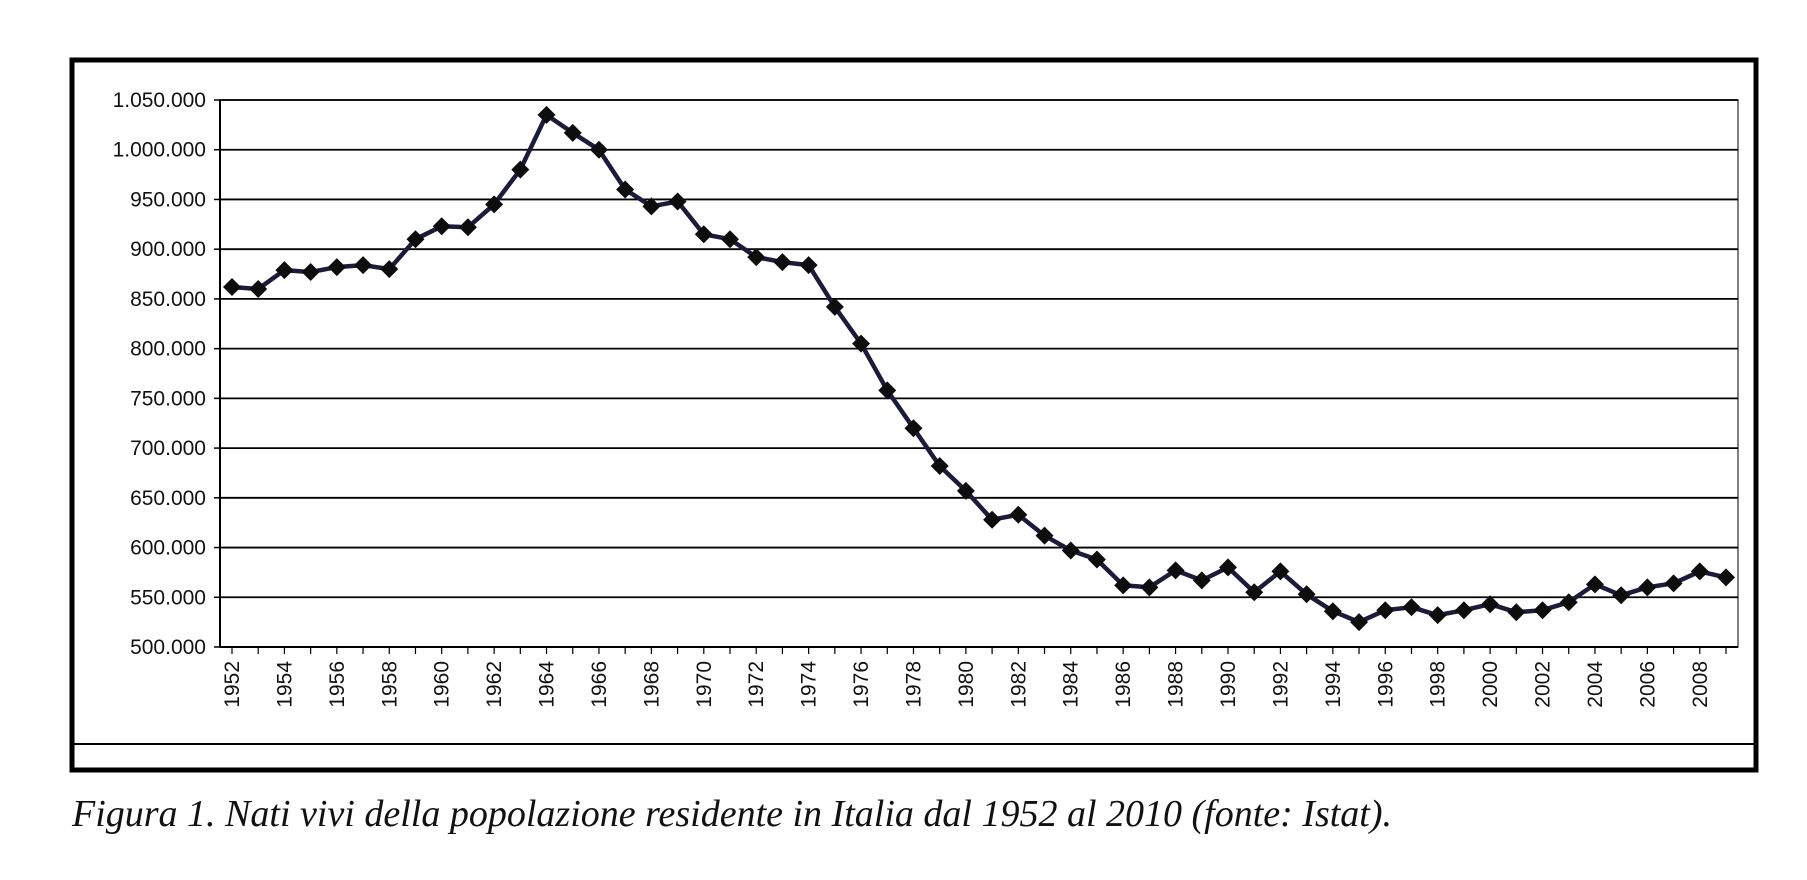 The image size is (1807, 880). Describe the element at coordinates (1280, 684) in the screenshot. I see `x-tick-label: 1992` at that location.